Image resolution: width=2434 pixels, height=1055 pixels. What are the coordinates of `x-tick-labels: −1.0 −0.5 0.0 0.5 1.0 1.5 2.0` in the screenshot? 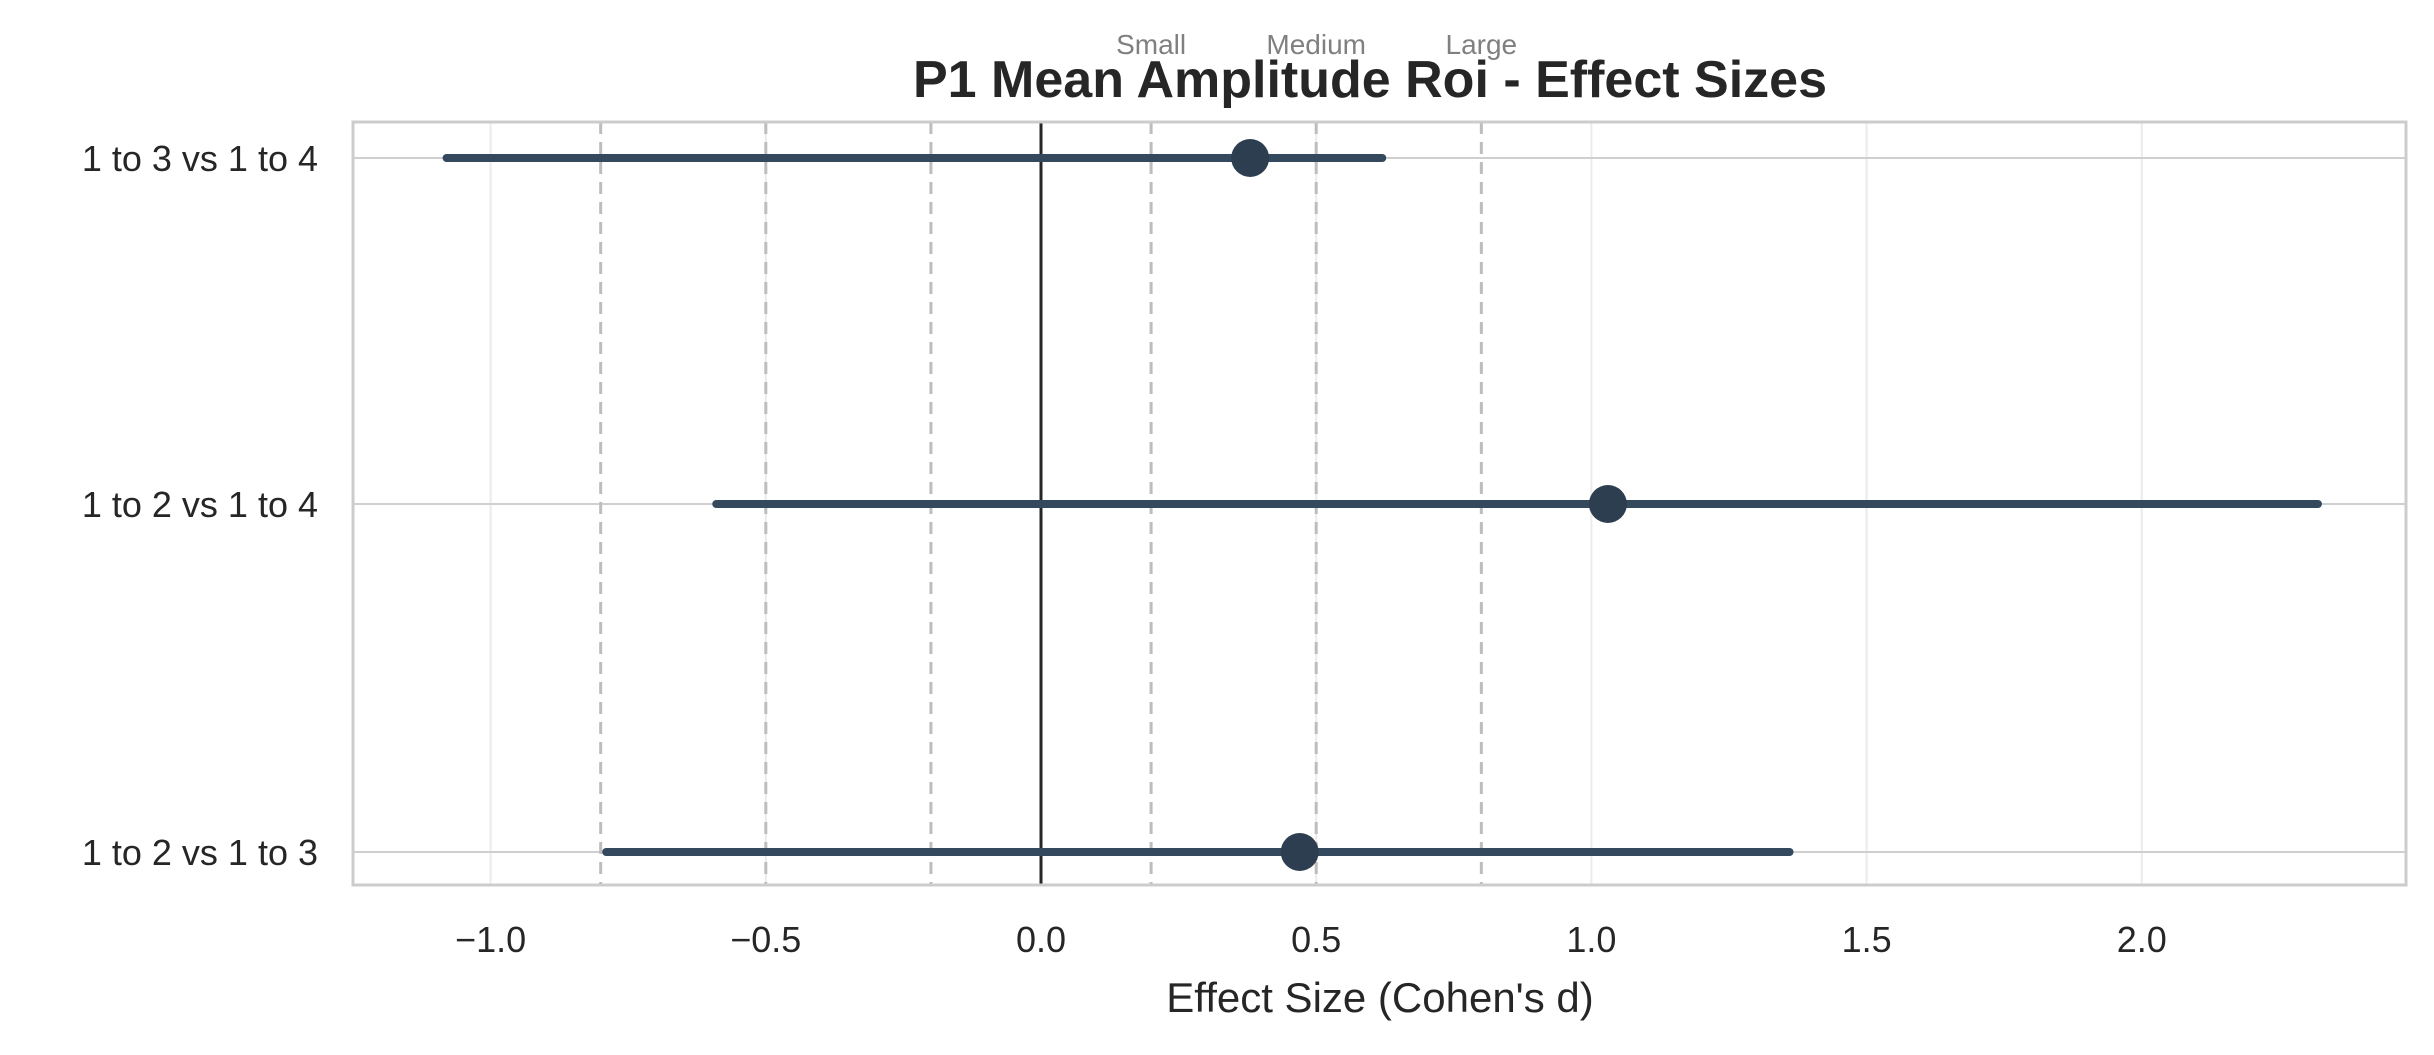 It's located at (1311, 939).